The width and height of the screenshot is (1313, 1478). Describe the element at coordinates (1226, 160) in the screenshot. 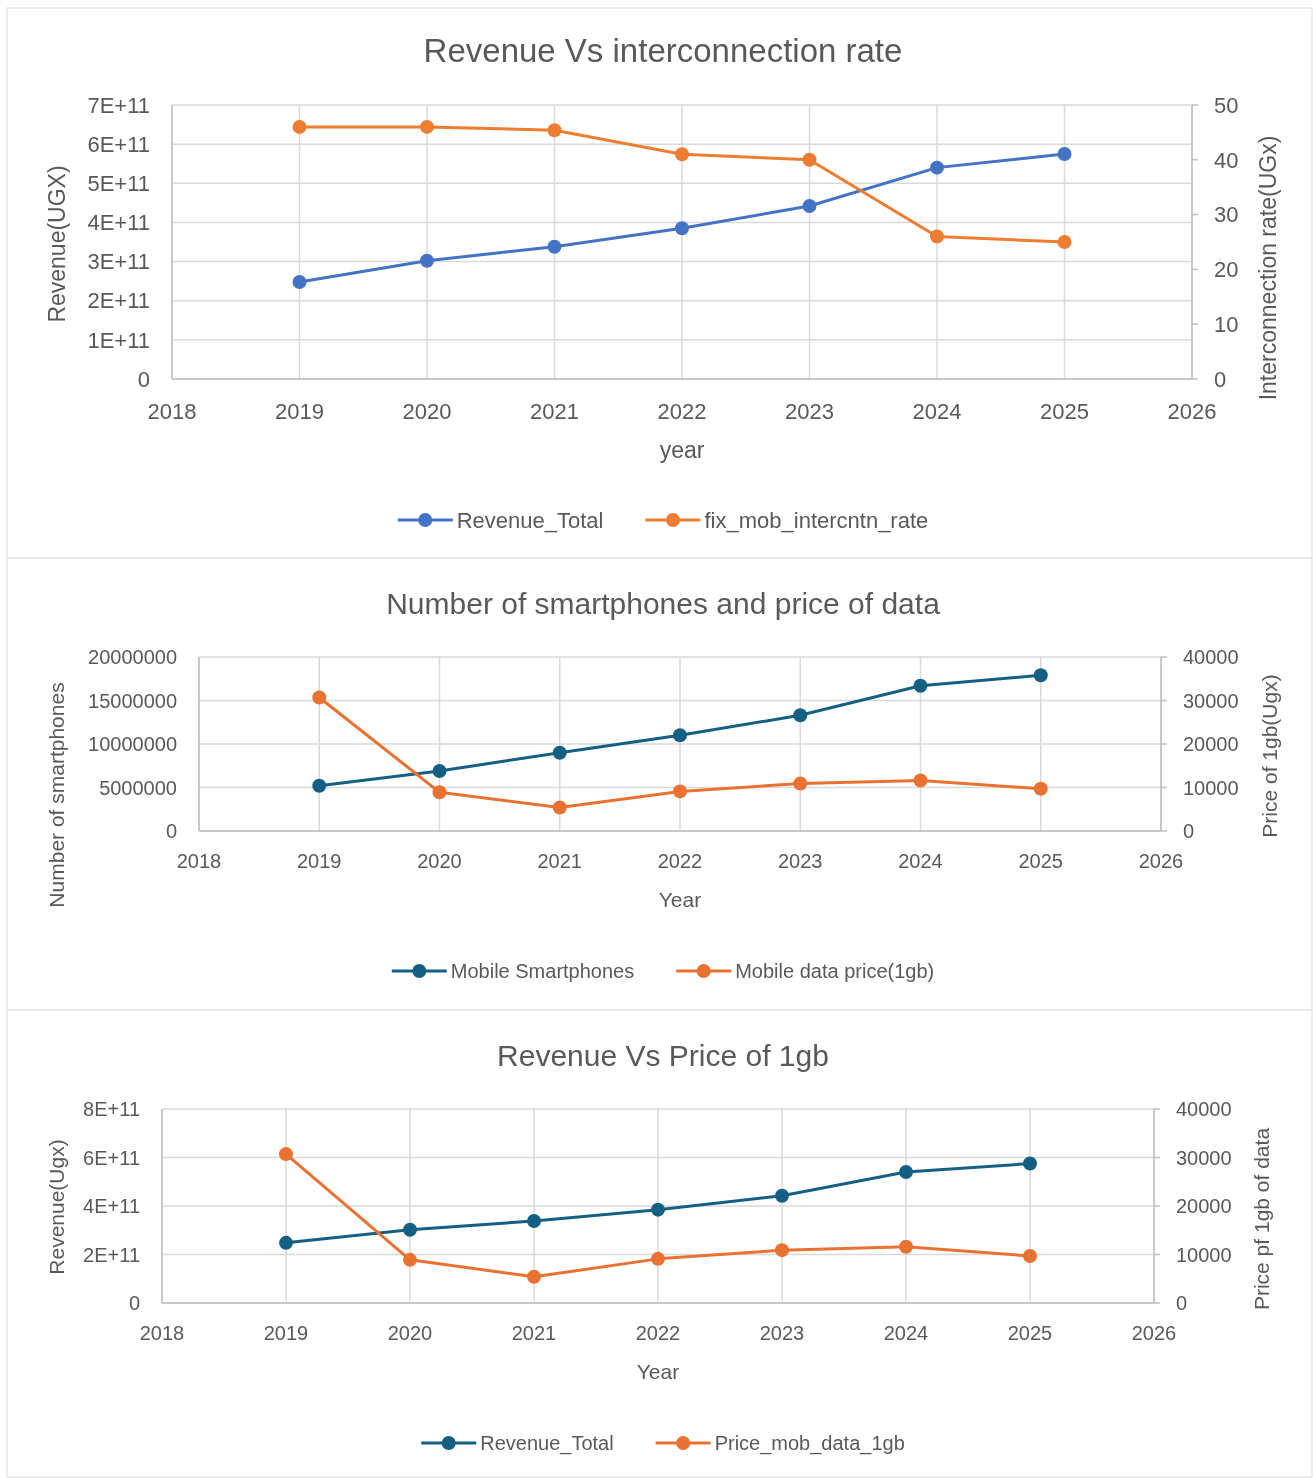

I see `y2-tick-label: 40` at that location.